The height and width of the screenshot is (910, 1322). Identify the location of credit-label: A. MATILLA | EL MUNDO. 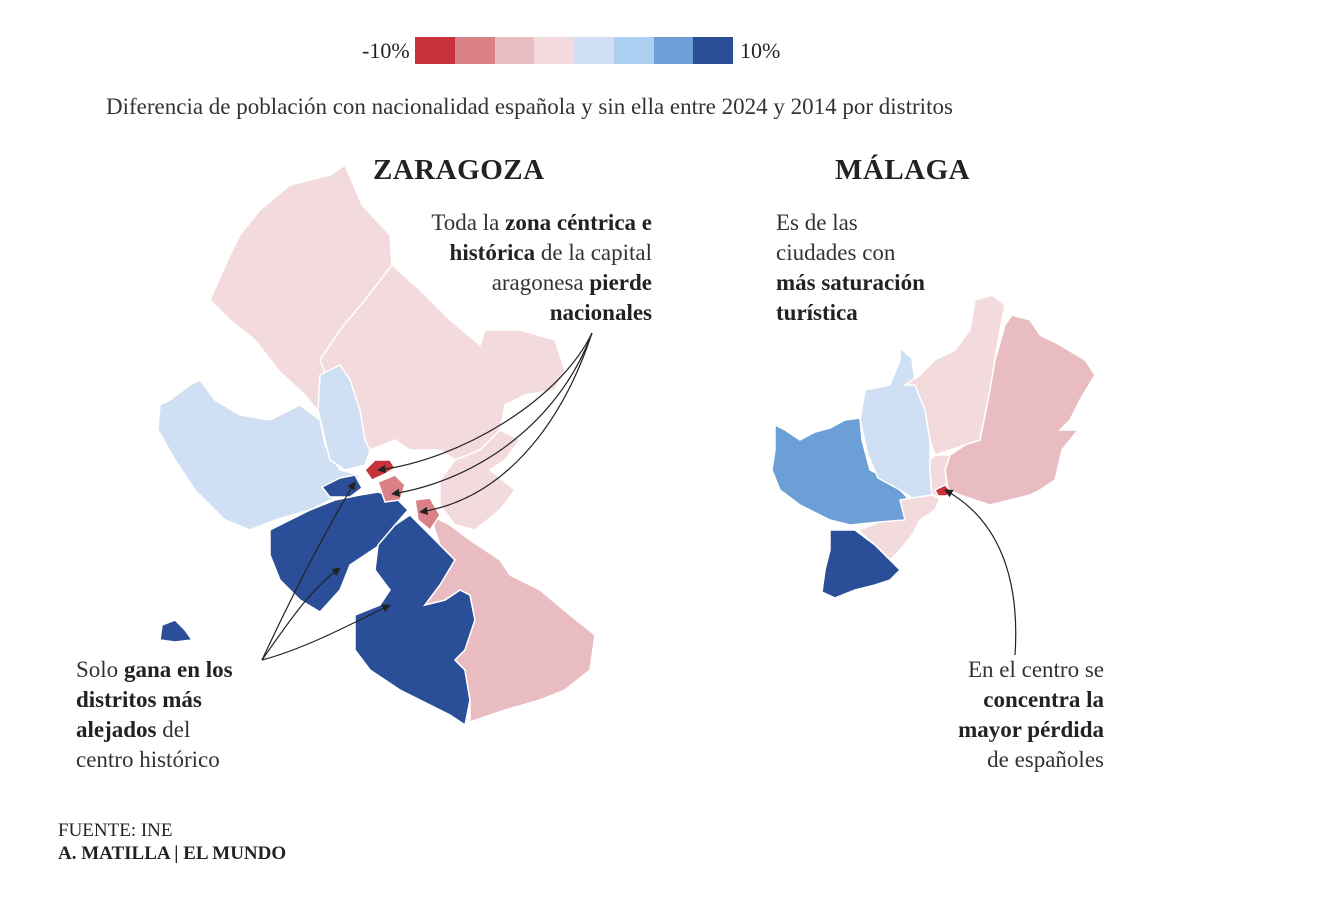
(172, 853).